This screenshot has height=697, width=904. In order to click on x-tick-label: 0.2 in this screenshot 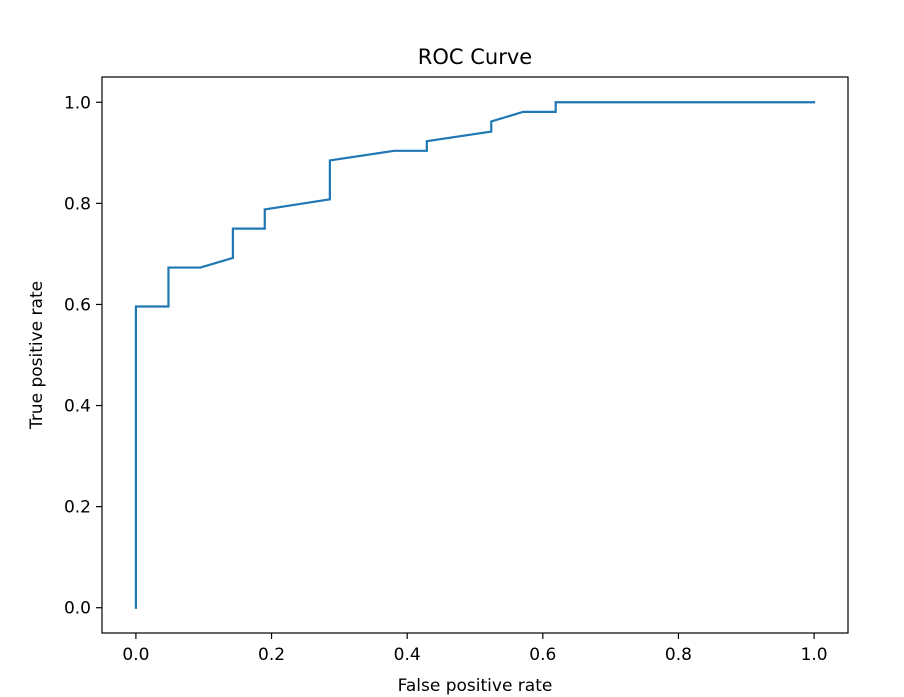, I will do `click(271, 655)`.